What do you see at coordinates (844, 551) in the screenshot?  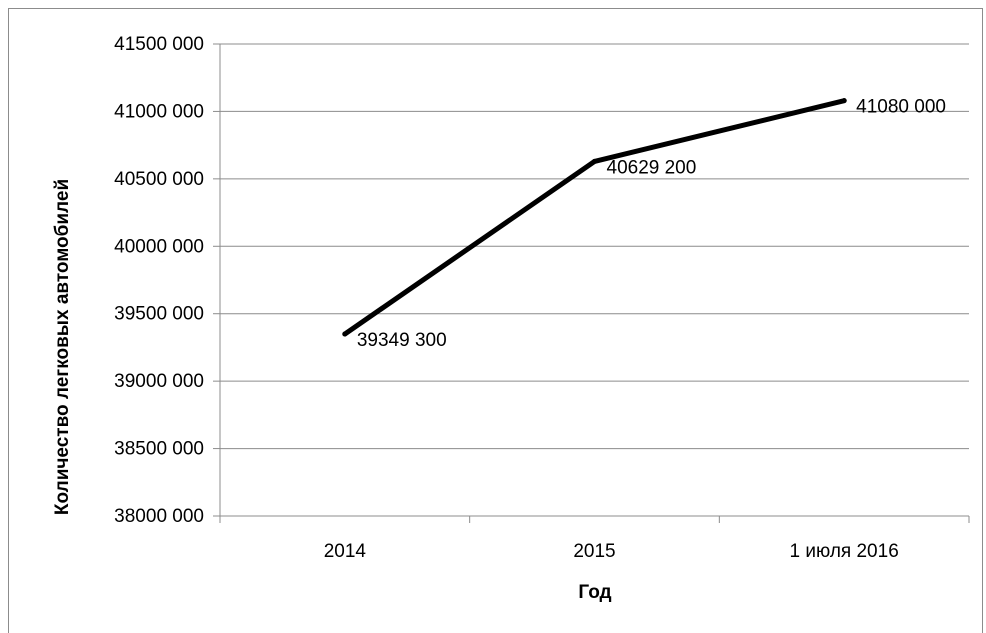 I see `x-axis-tick-label: 1 июля 2016` at bounding box center [844, 551].